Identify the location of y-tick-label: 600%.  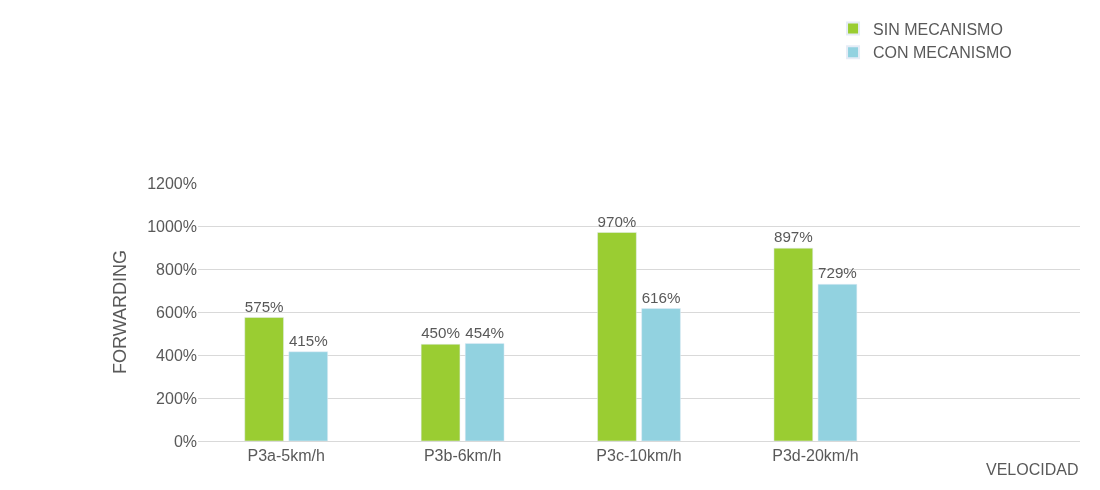
(176, 312).